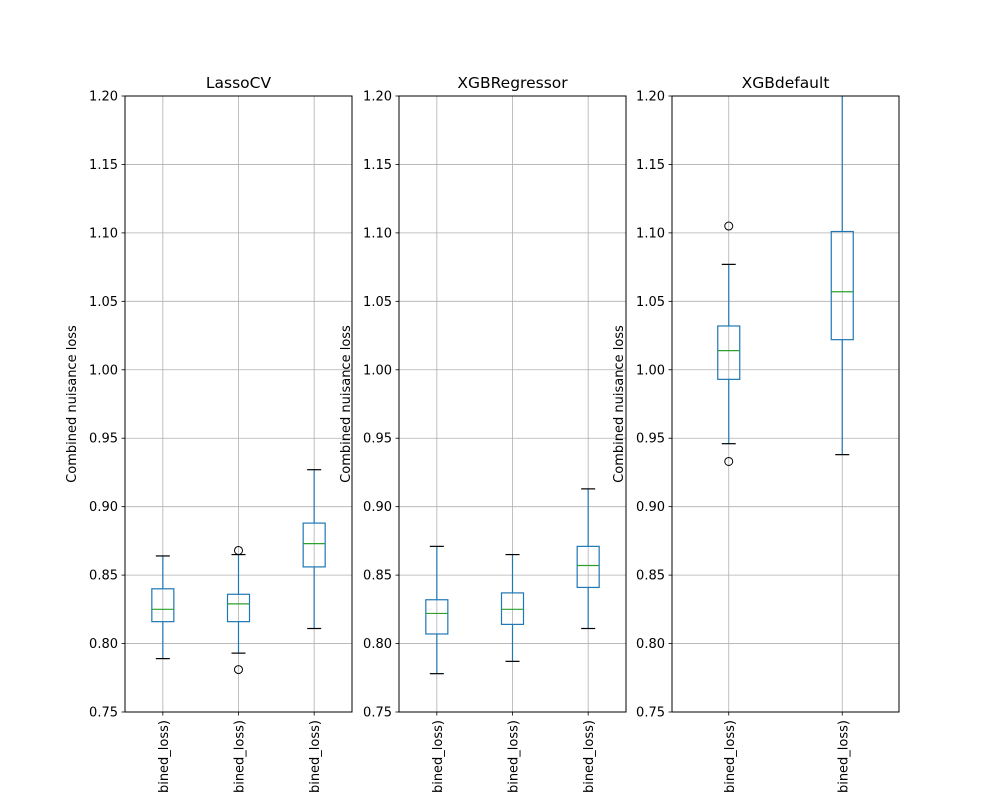 Image resolution: width=1000 pixels, height=804 pixels. What do you see at coordinates (239, 83) in the screenshot?
I see `subplot-title: LassoCV` at bounding box center [239, 83].